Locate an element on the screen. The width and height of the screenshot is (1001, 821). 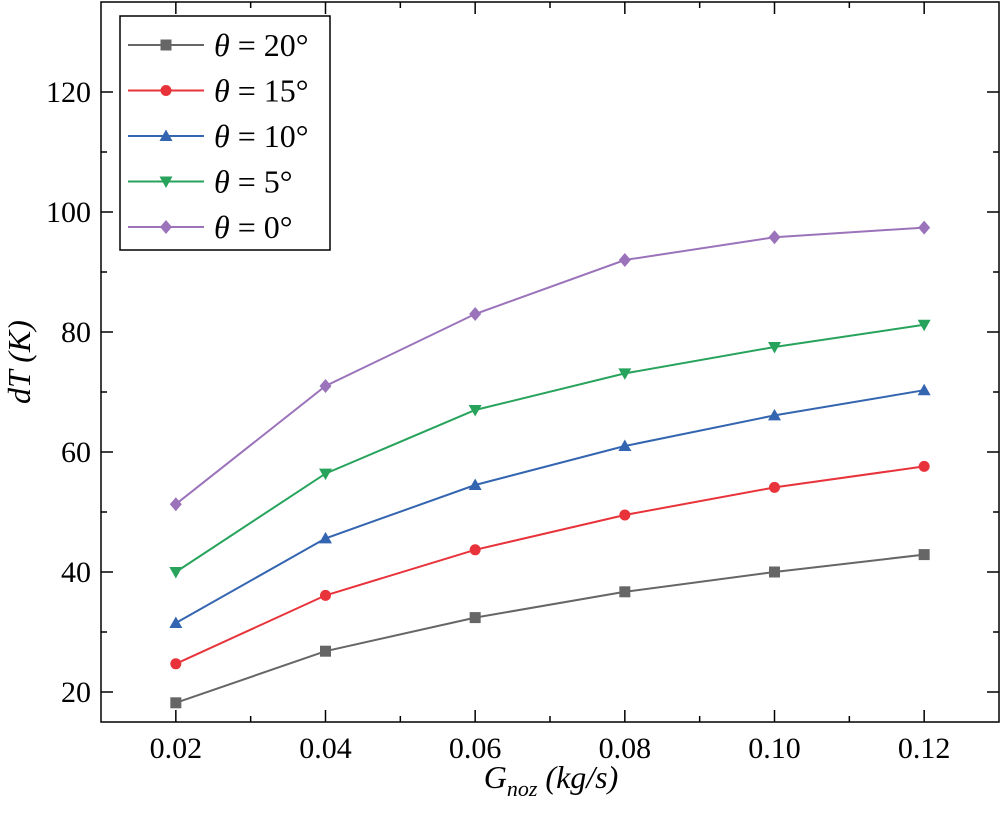
x-axis-title-units: (kg/s) is located at coordinates (577, 777).